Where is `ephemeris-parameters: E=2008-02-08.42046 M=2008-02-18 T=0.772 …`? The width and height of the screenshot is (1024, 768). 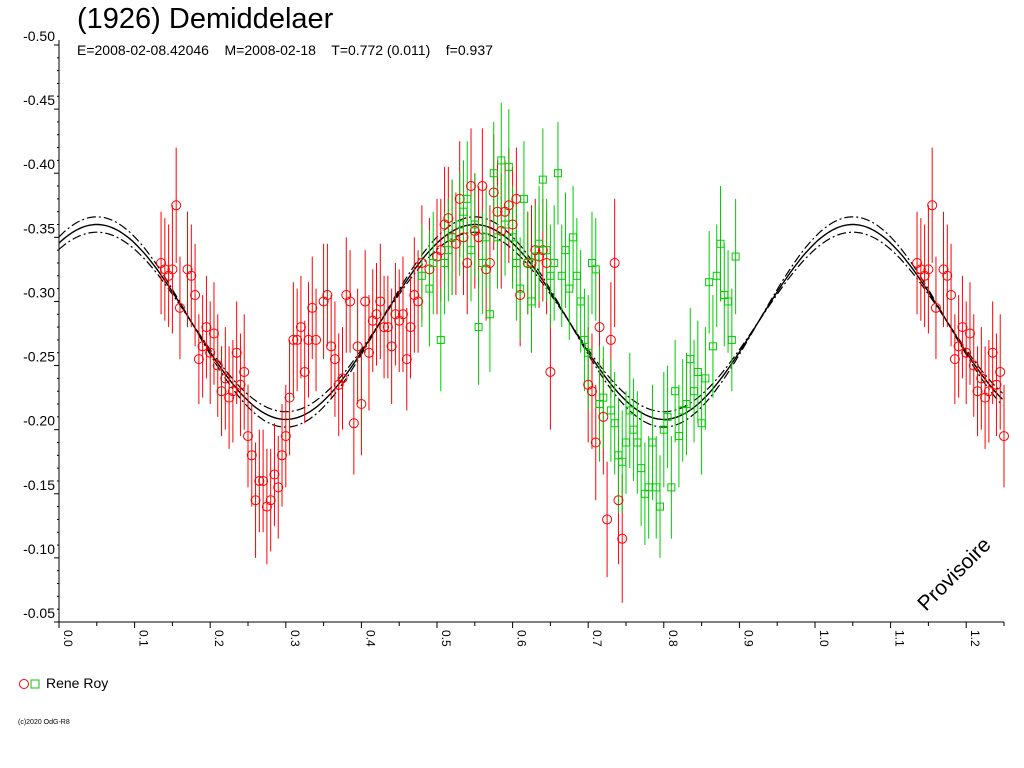
ephemeris-parameters: E=2008-02-08.42046 M=2008-02-18 T=0.772 … is located at coordinates (285, 50).